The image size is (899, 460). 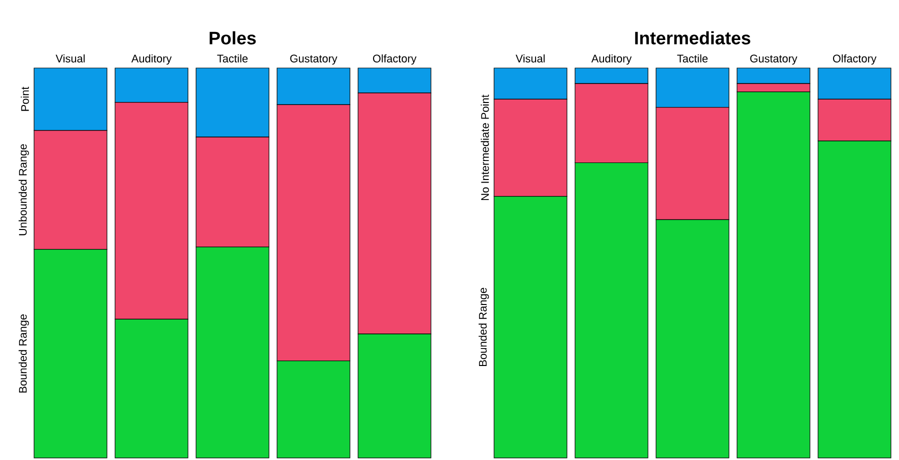 I want to click on text: Unbounded Range, so click(x=23, y=190).